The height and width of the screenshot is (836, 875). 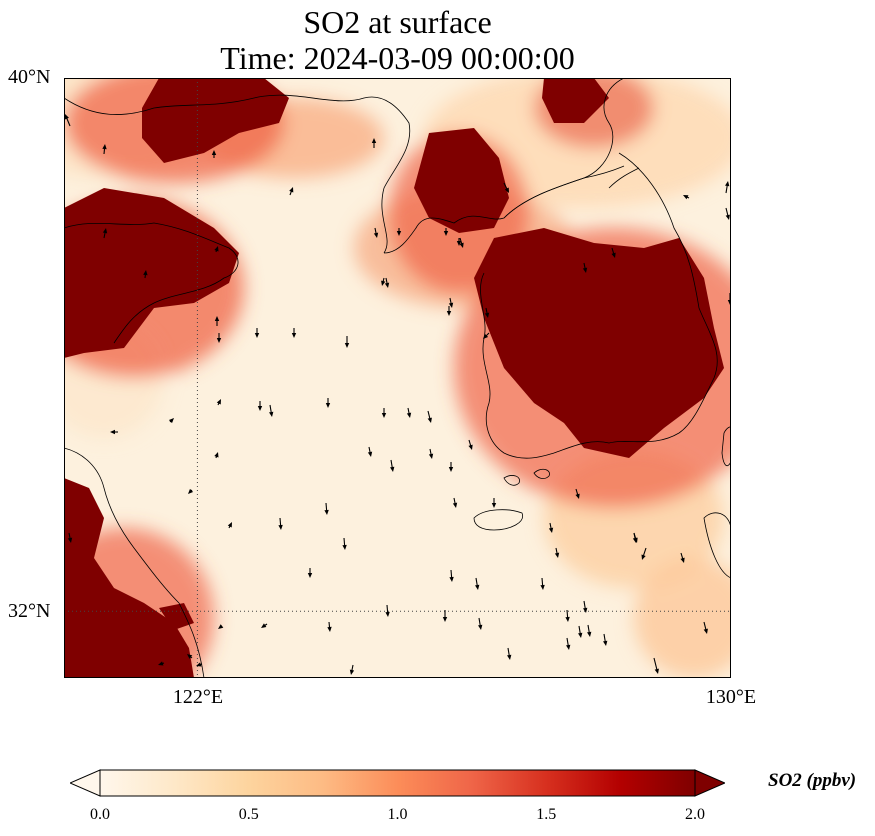 What do you see at coordinates (511, 480) in the screenshot?
I see `islands-sw-korea` at bounding box center [511, 480].